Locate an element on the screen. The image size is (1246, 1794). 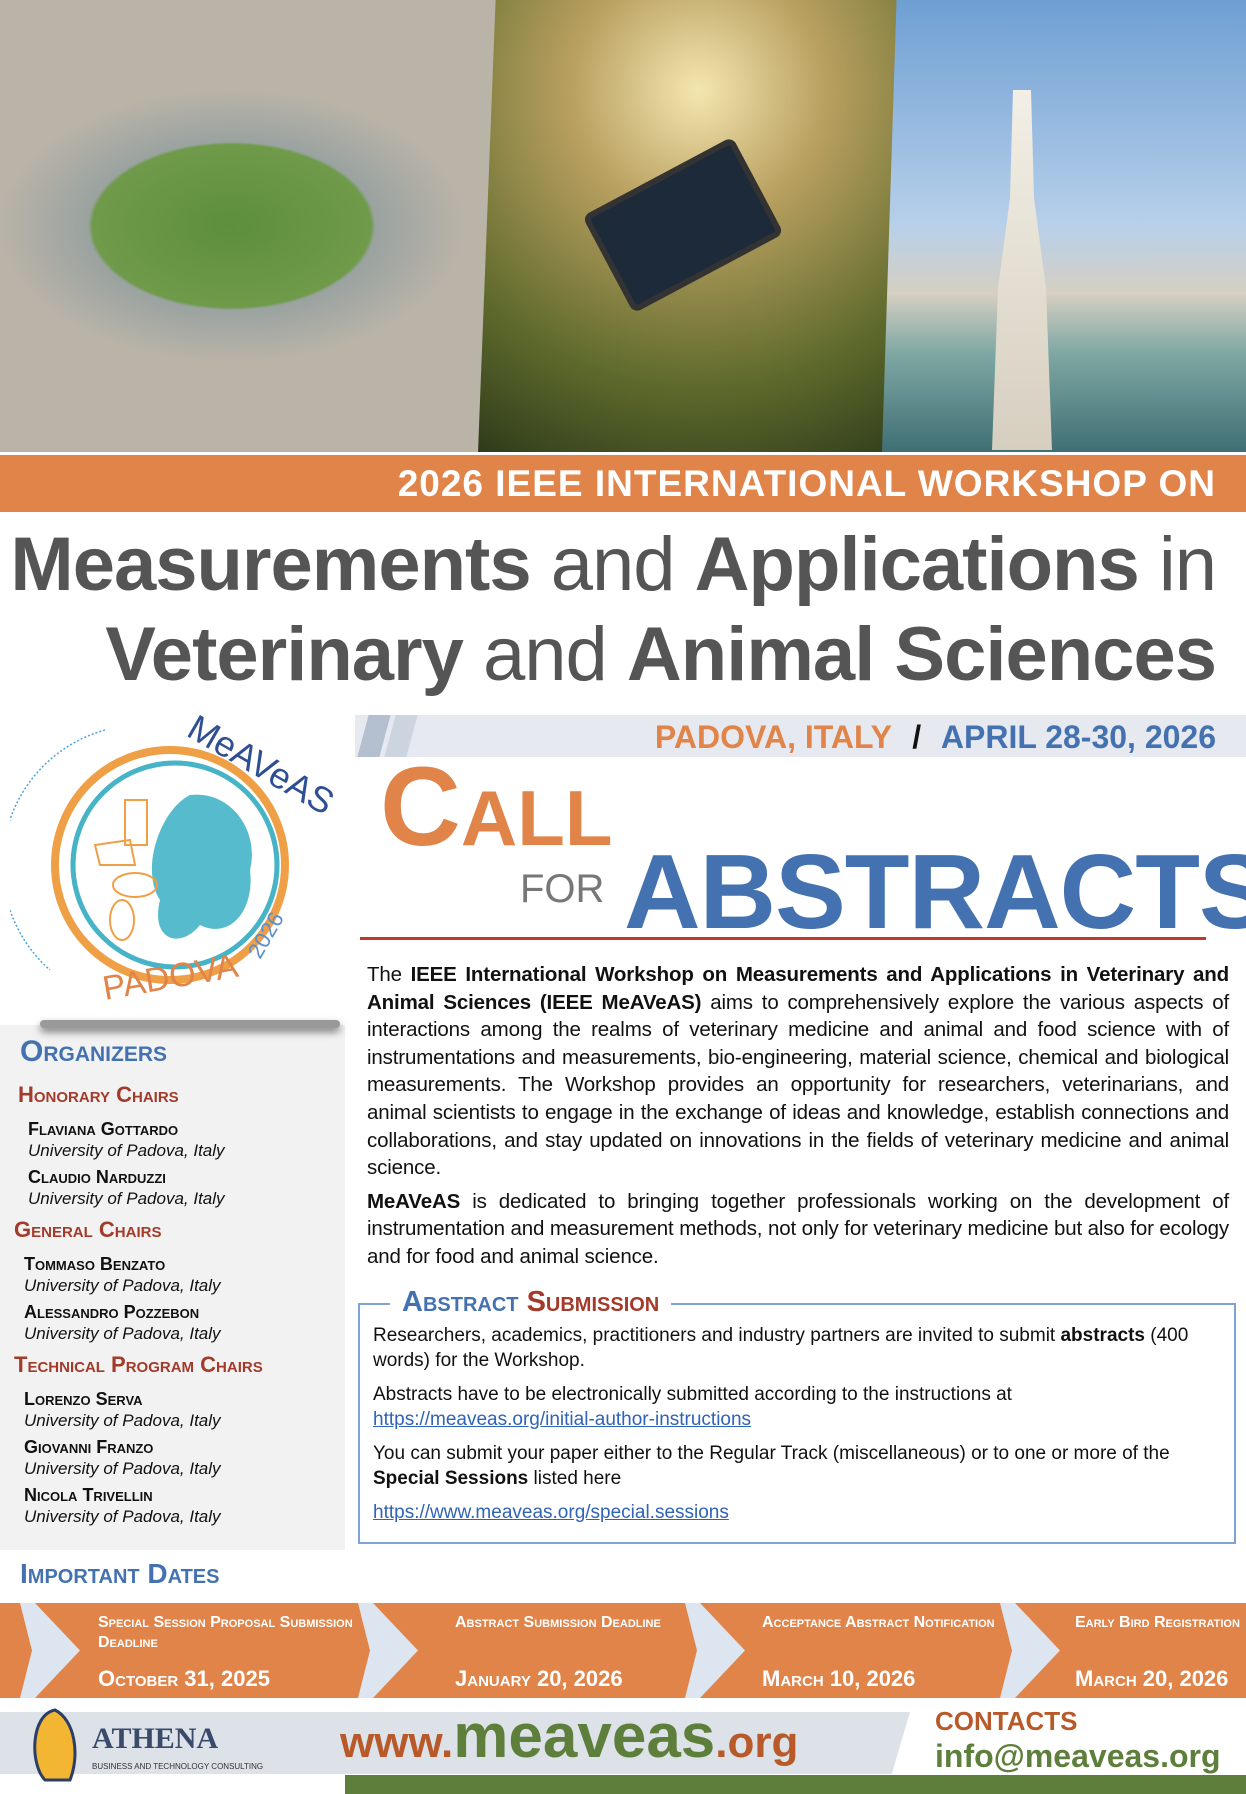
organizer-name: Giovanni Franzo is located at coordinates (89, 1447).